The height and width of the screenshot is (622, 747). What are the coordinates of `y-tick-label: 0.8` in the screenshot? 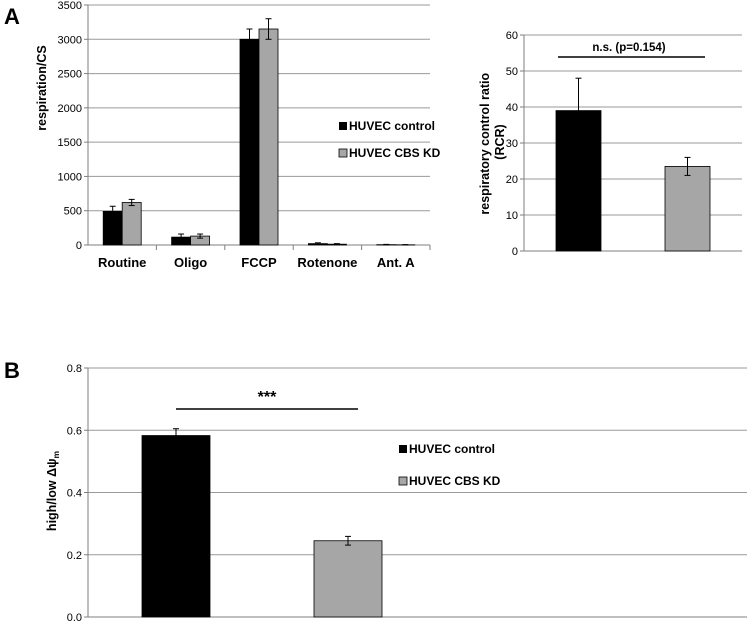 It's located at (74, 369).